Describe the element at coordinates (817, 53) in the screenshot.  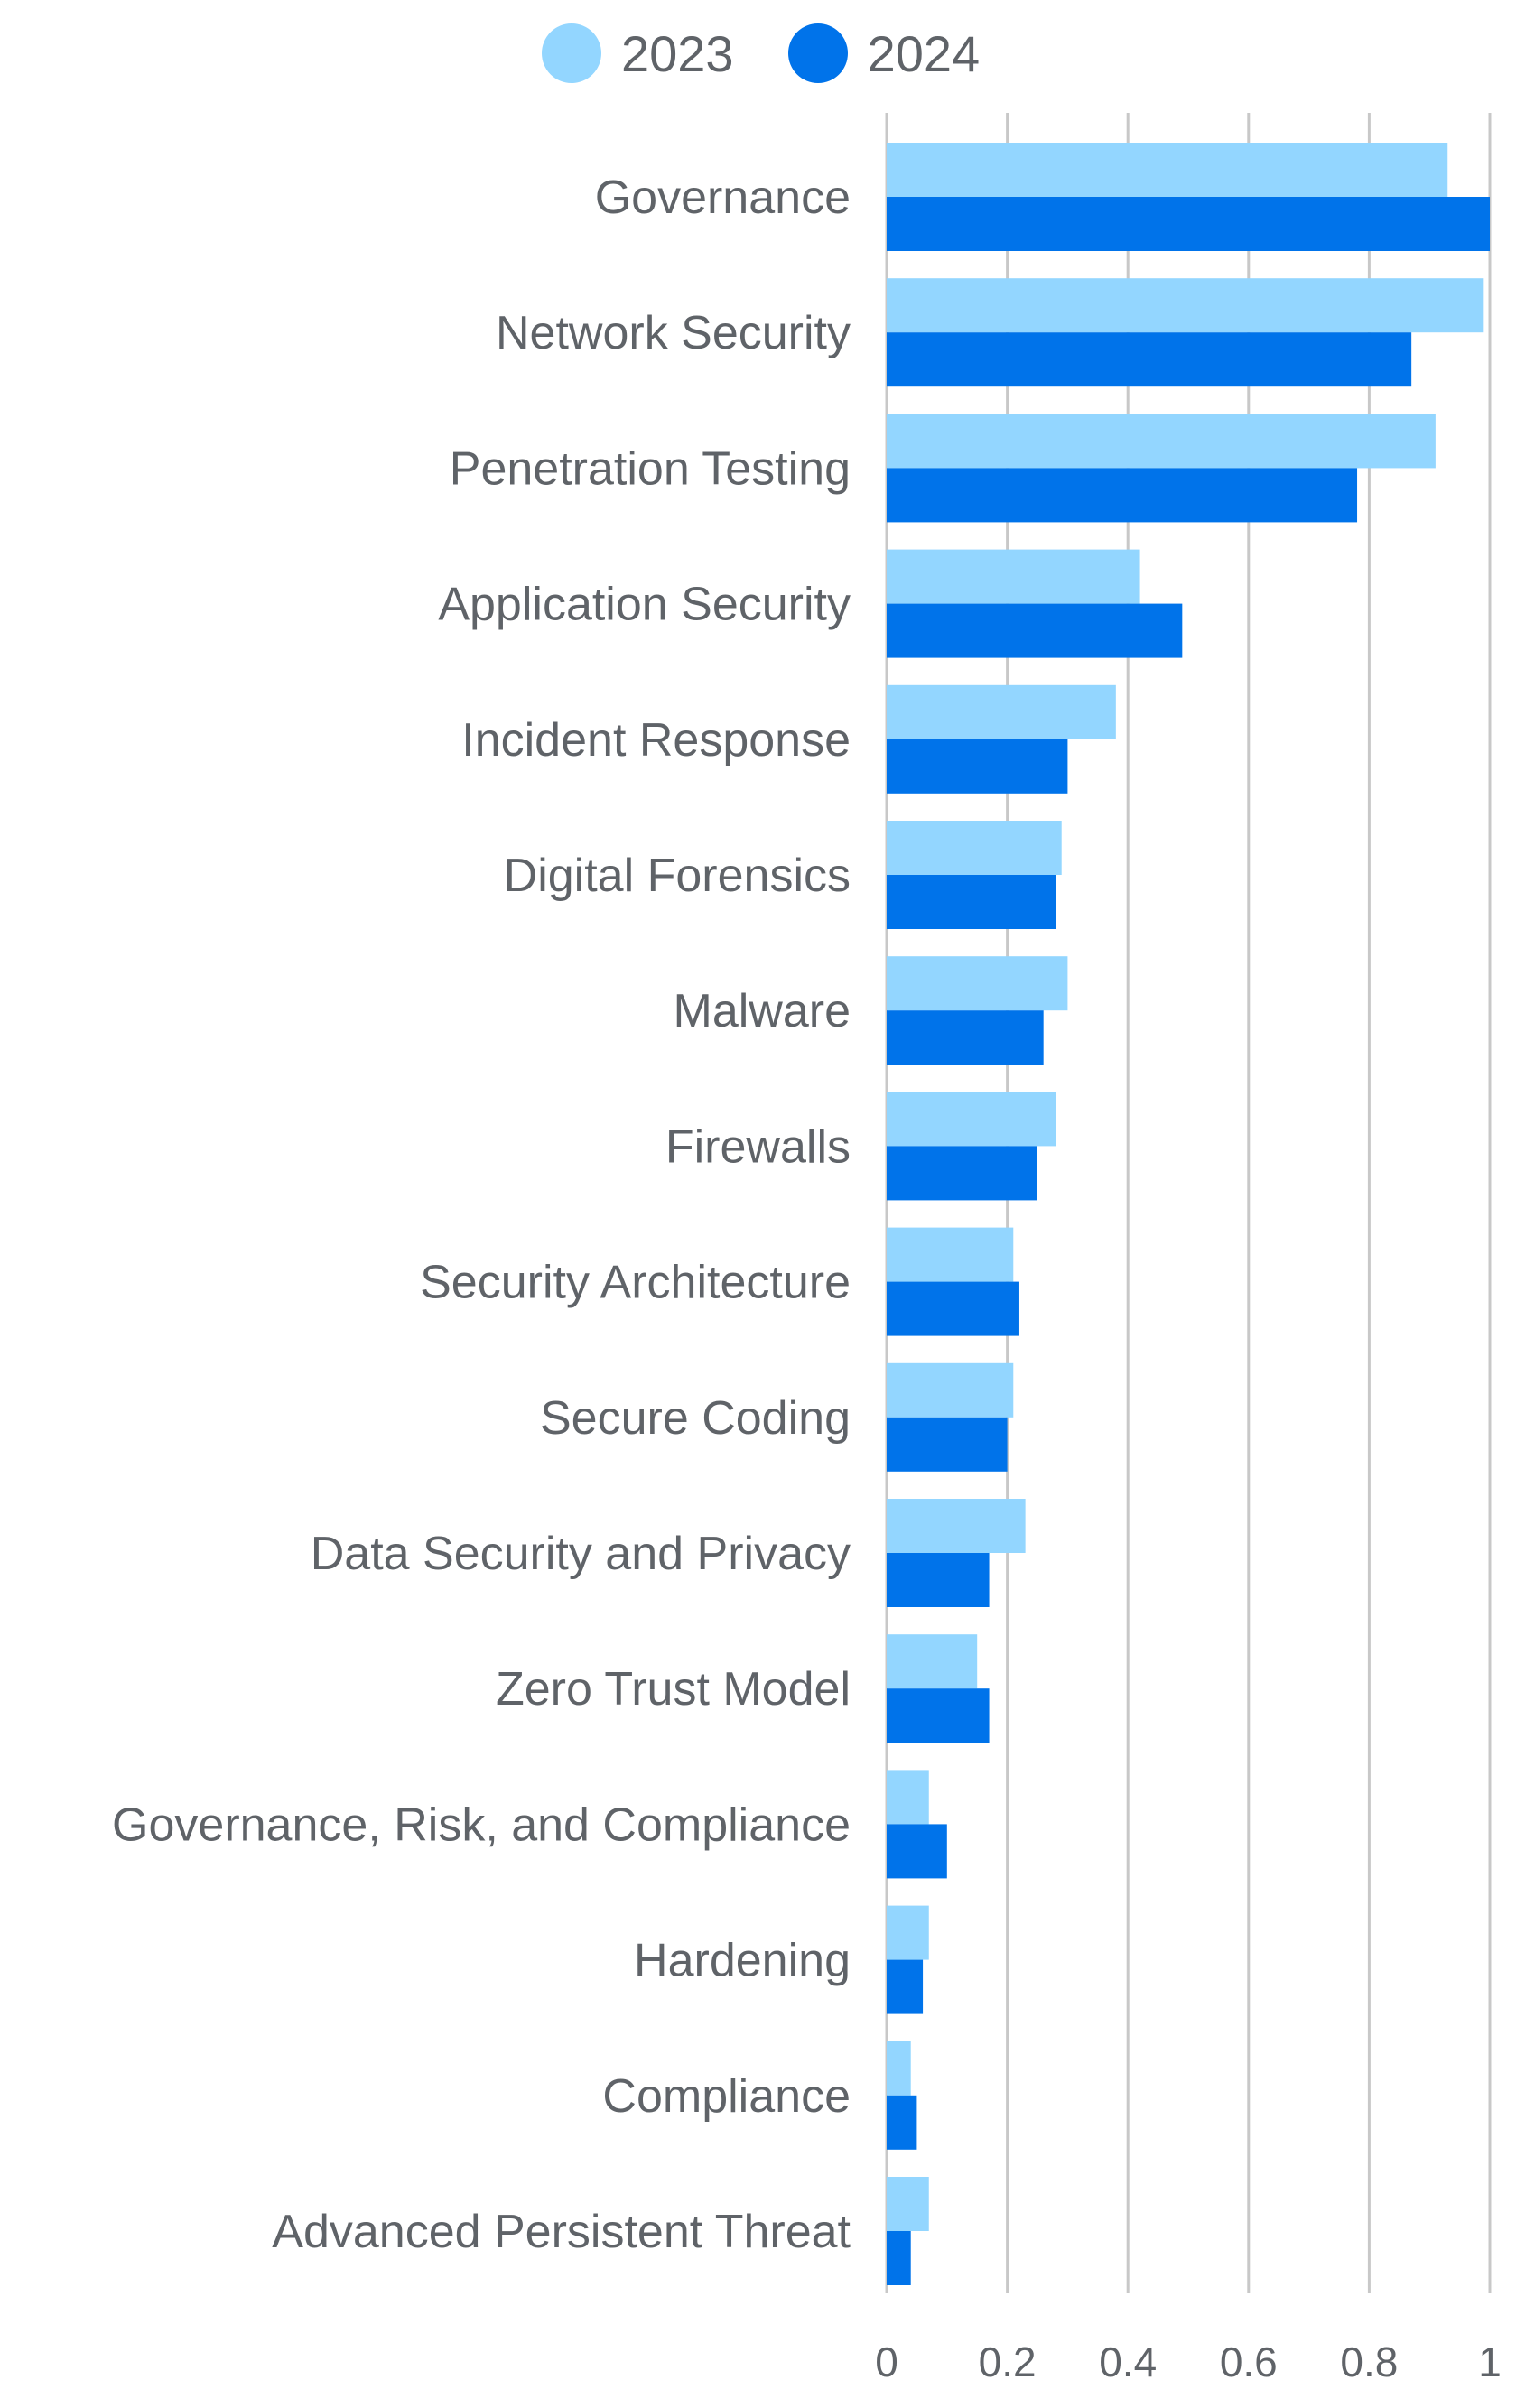
I see `legend-swatch-2024` at that location.